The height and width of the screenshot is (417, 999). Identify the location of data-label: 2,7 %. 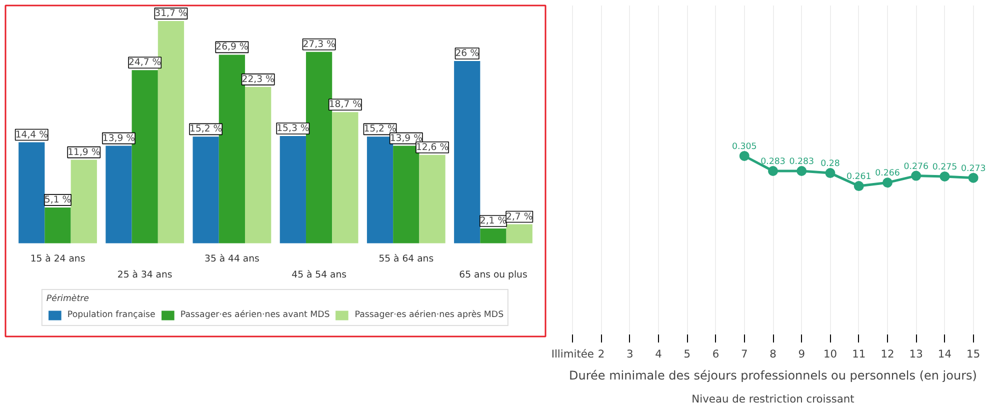
(519, 216).